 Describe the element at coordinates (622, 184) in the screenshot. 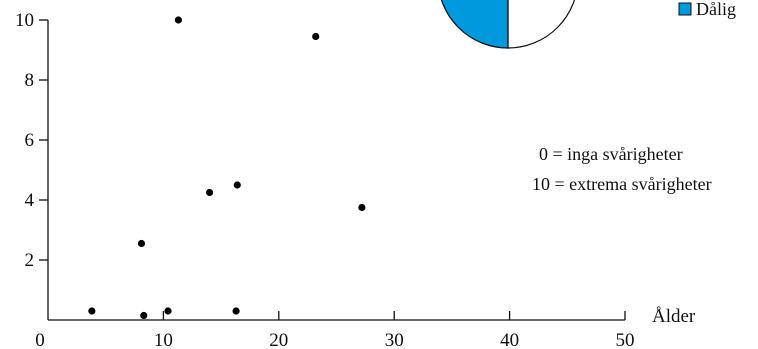

I see `annotation-max: 10 = extrema svårigheter` at that location.